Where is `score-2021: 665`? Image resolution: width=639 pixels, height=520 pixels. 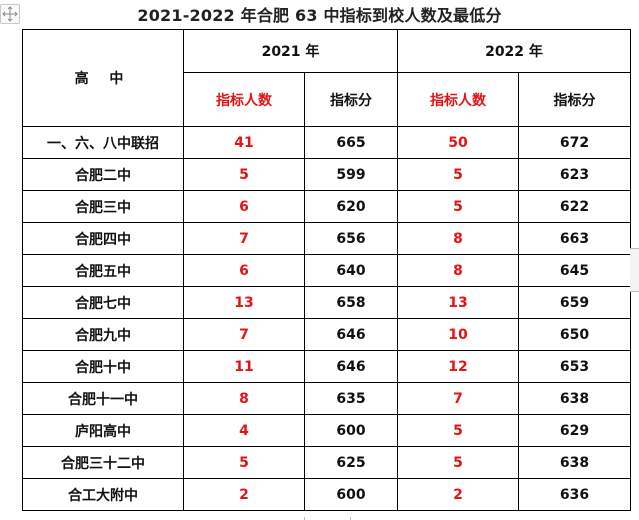 score-2021: 665 is located at coordinates (351, 142).